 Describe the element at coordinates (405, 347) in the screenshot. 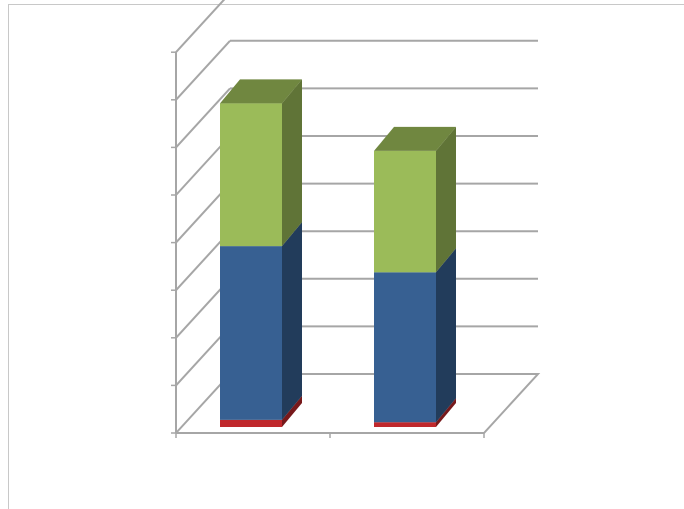

I see `bar-1-segment-1-front` at that location.